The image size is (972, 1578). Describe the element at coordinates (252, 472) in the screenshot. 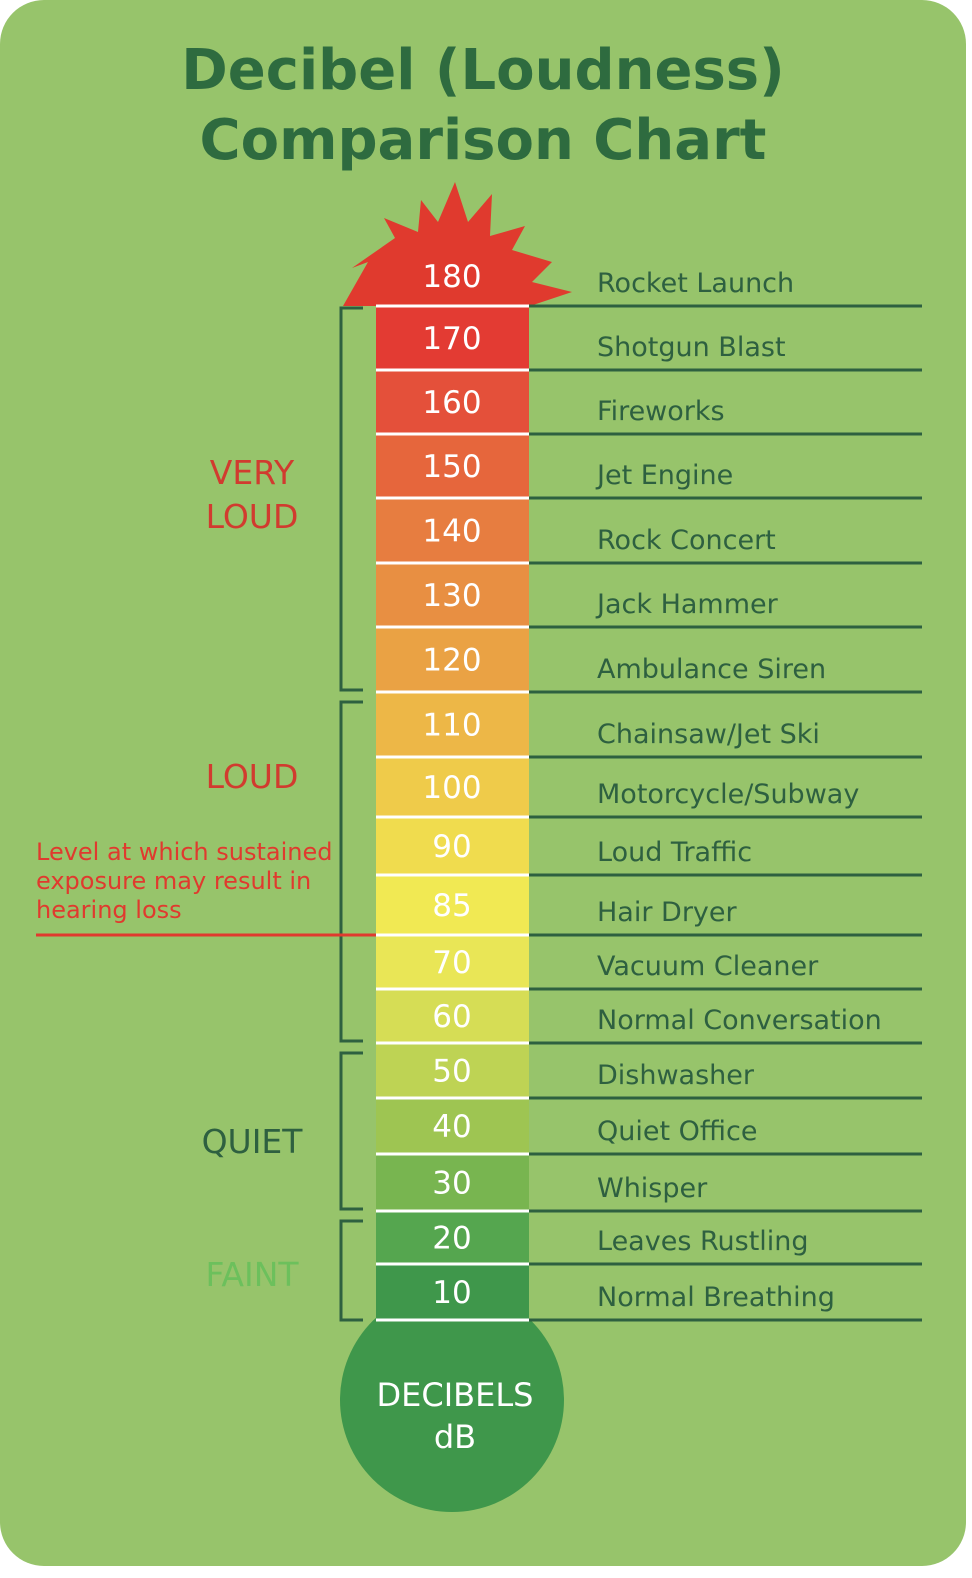

I see `category-label: VERY` at that location.